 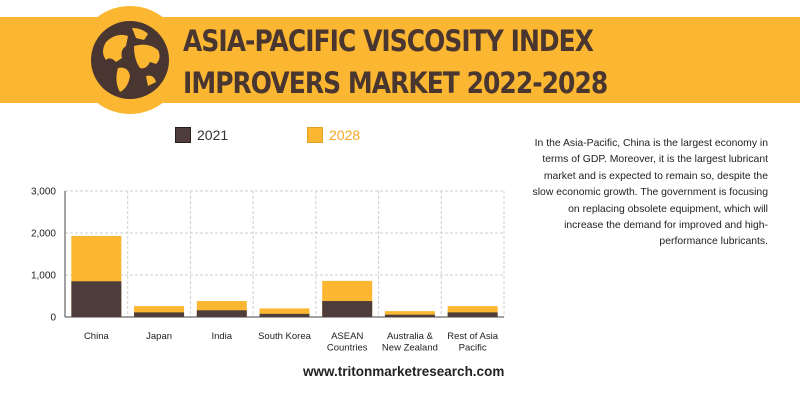 I want to click on title-line-2: IMPROVERS MARKET 2022-2028, so click(x=395, y=83).